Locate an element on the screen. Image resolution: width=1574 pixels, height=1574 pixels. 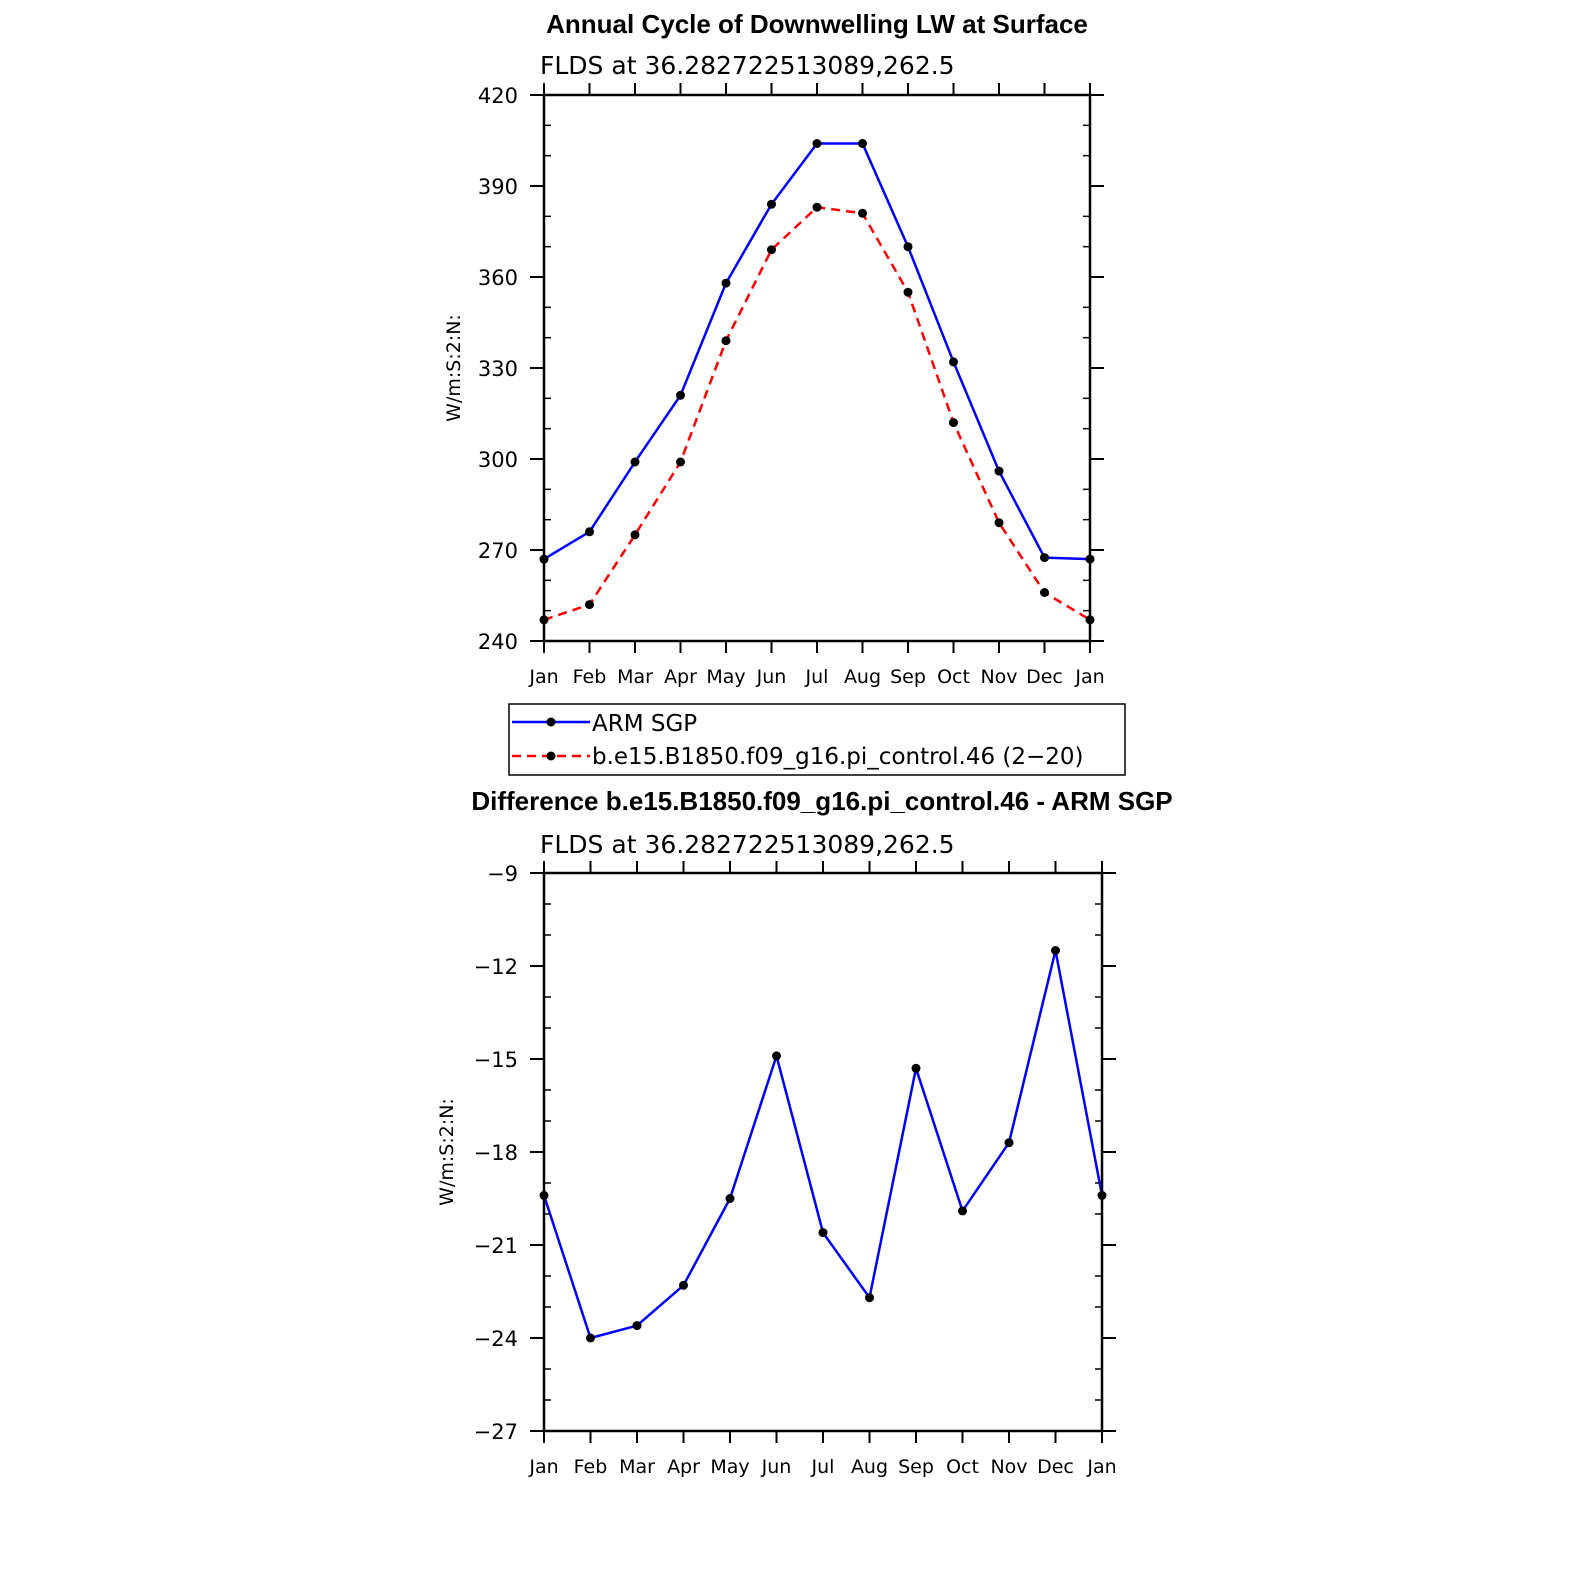
y-axis-ticks: 240 270 300 330 360 390 420 is located at coordinates (791, 368).